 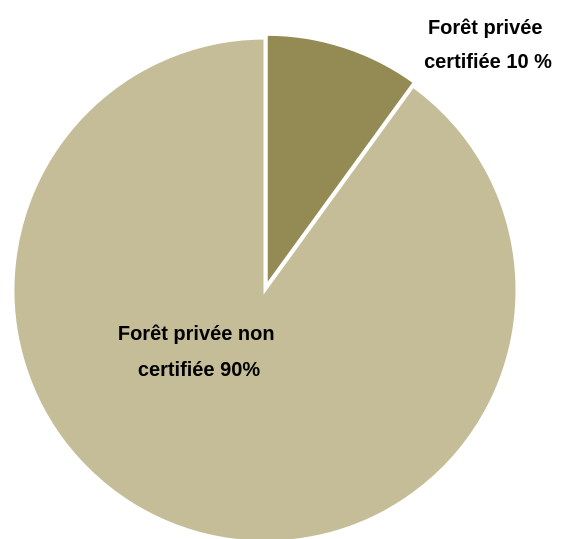 What do you see at coordinates (485, 28) in the screenshot?
I see `slice-label-certified-line-1: Forêt privée` at bounding box center [485, 28].